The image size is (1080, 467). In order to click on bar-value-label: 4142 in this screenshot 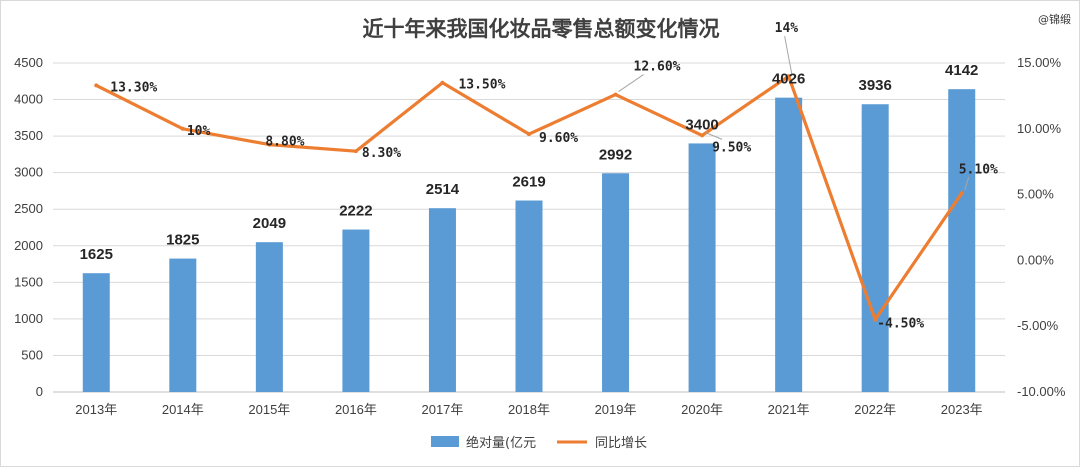, I will do `click(961, 70)`.